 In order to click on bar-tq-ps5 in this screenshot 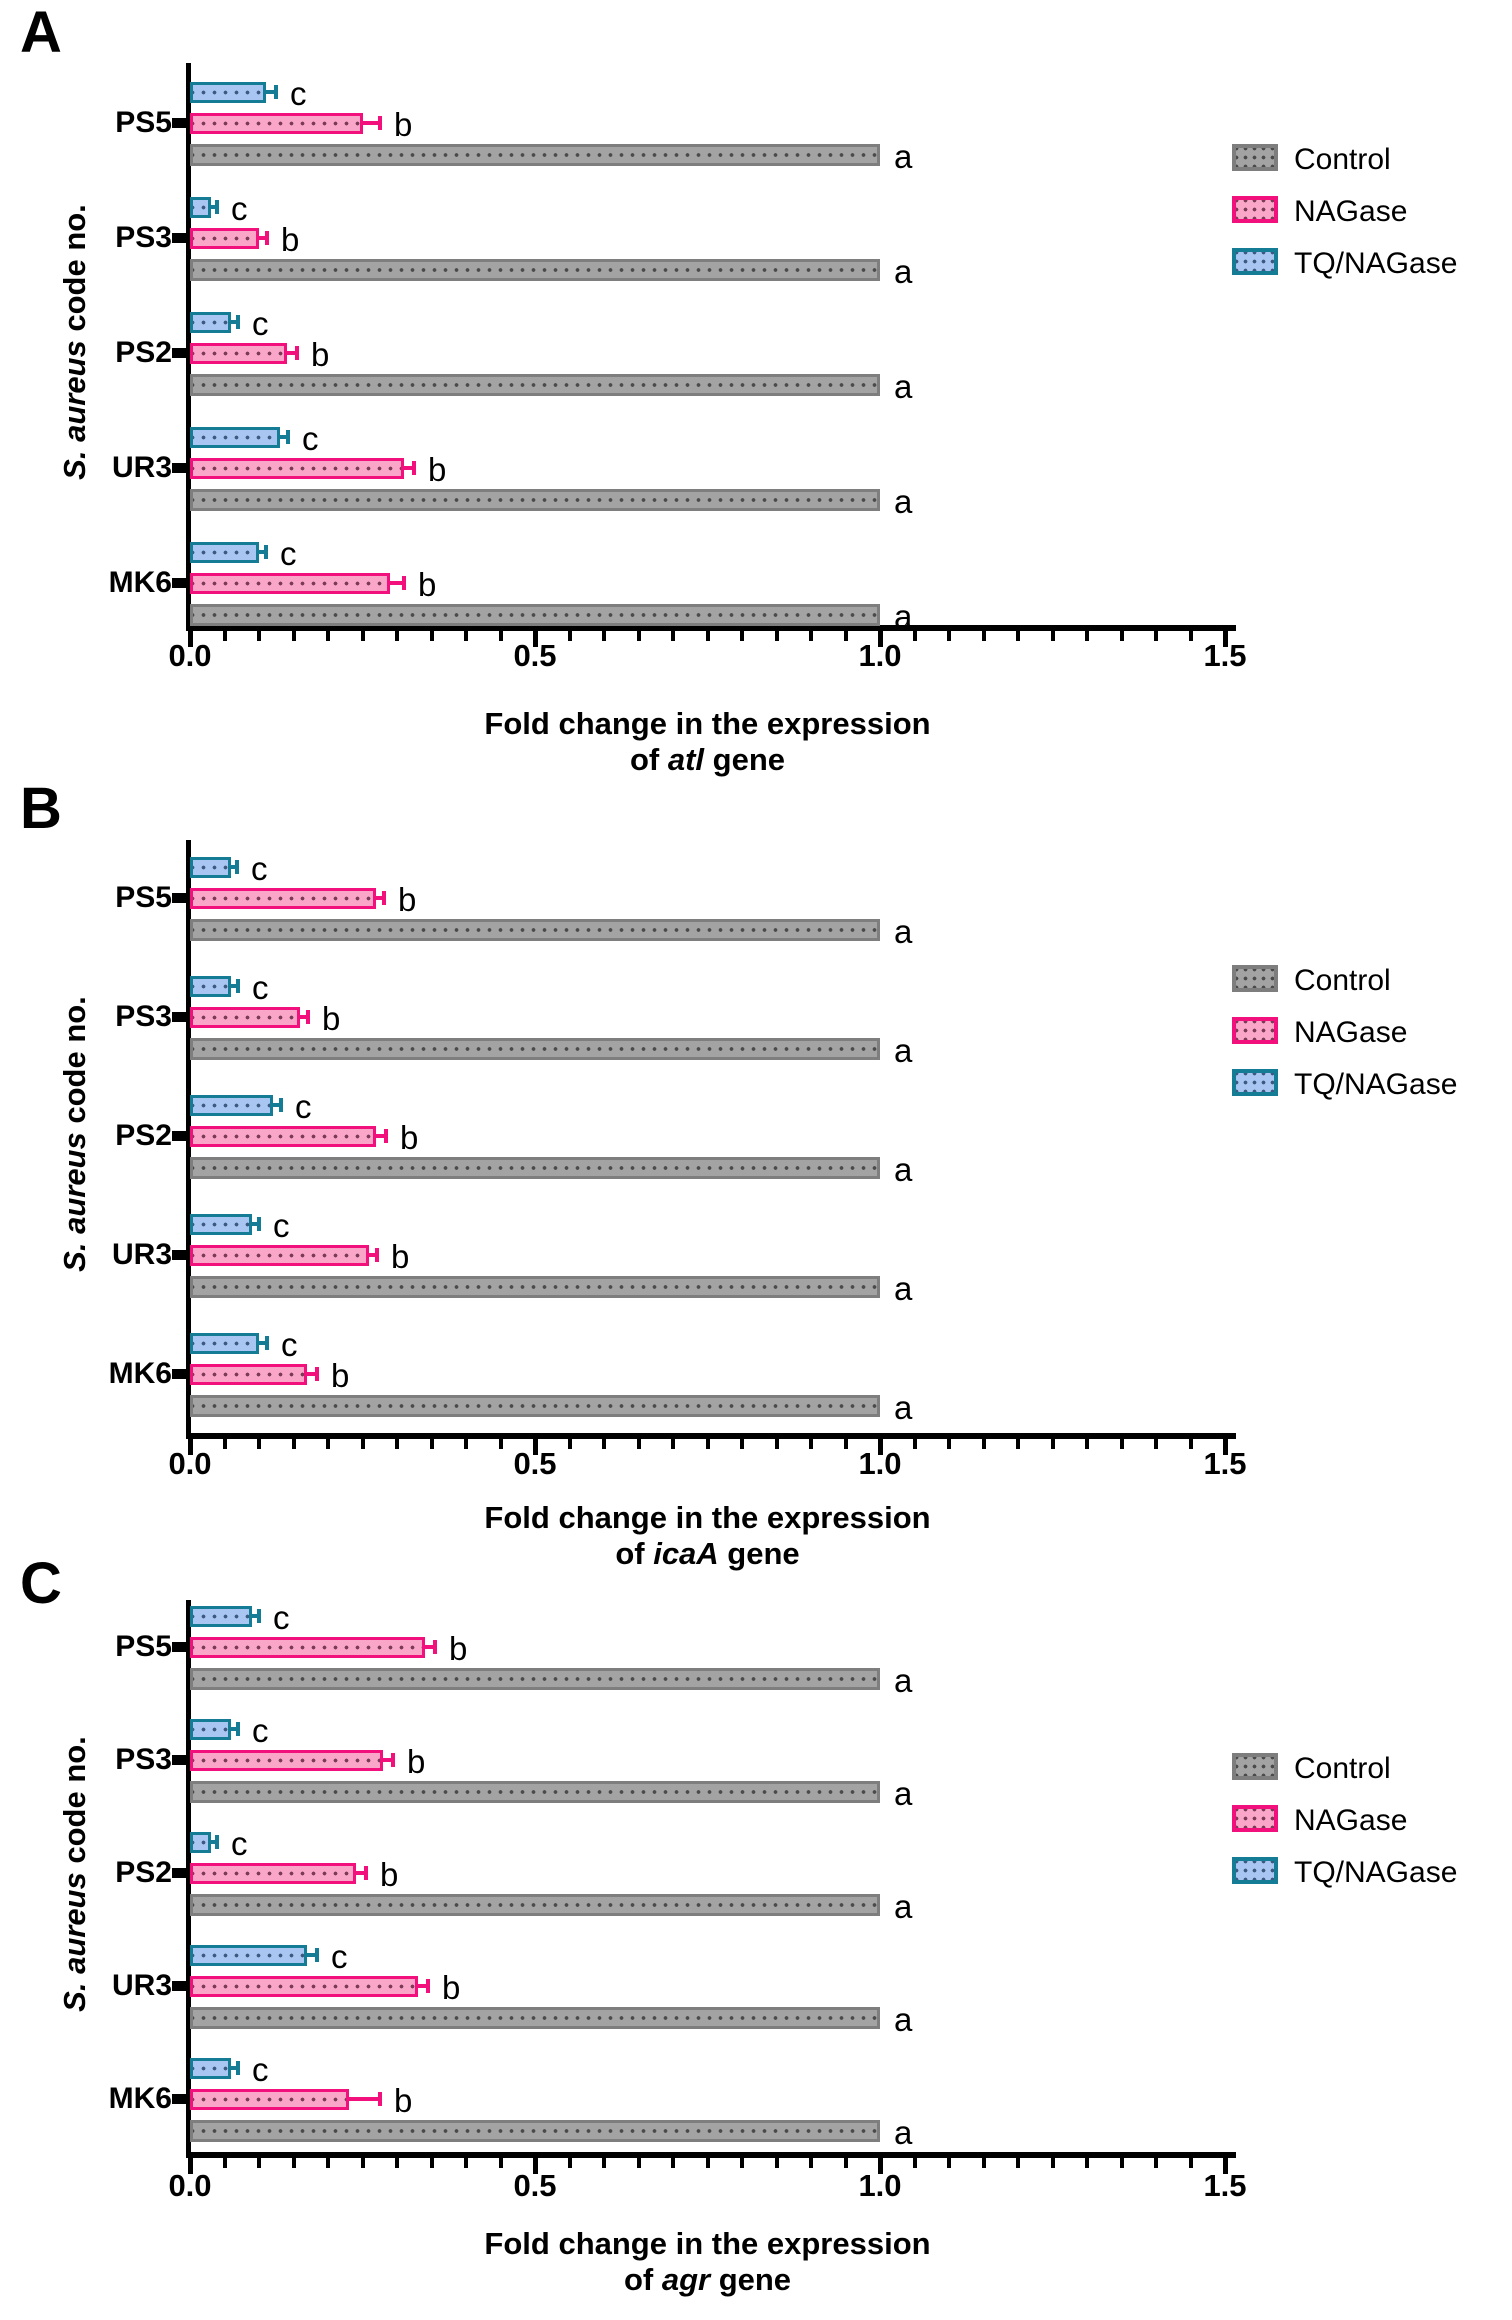, I will do `click(210, 867)`.